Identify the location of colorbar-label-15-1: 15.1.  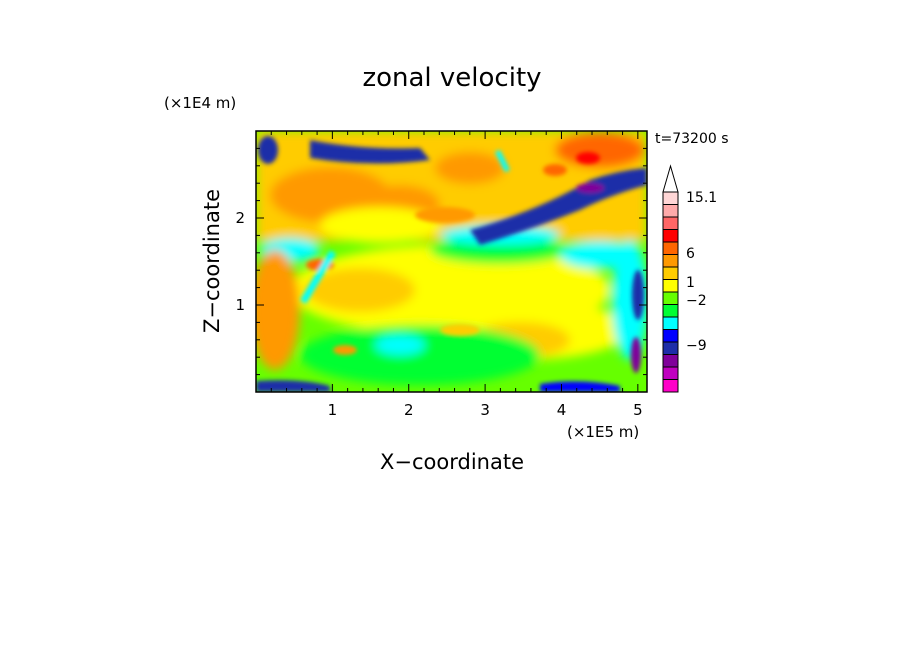
(701, 198).